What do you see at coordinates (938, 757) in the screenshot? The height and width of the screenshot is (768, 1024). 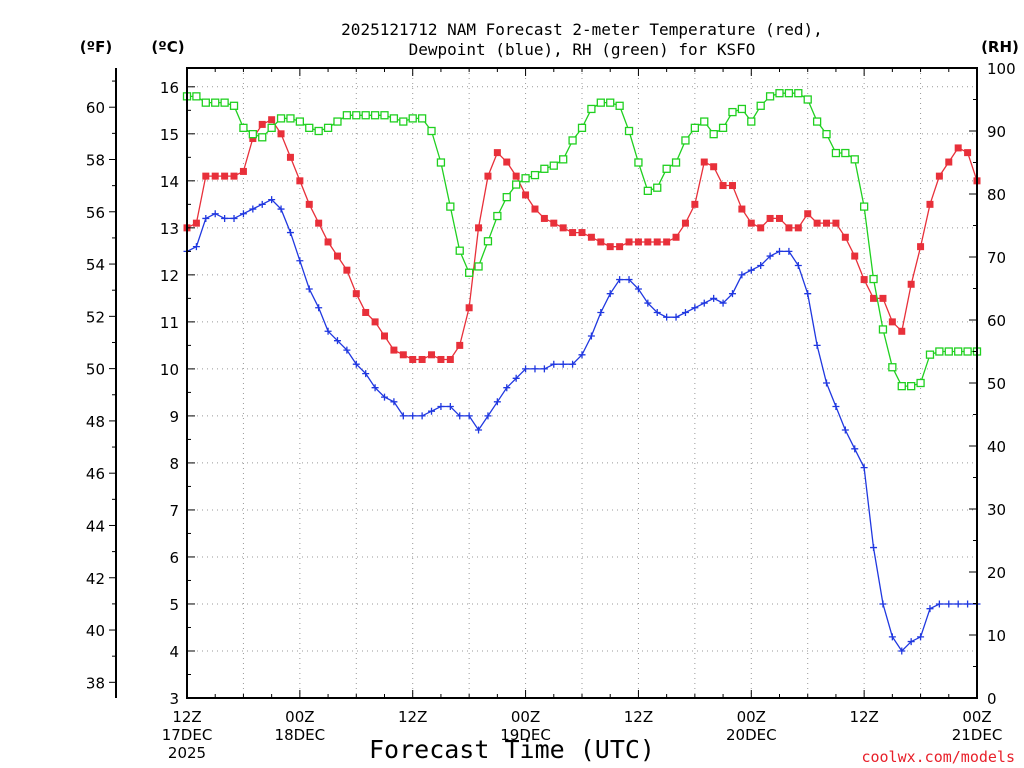 I see `credit-text: coolwx.com/models` at bounding box center [938, 757].